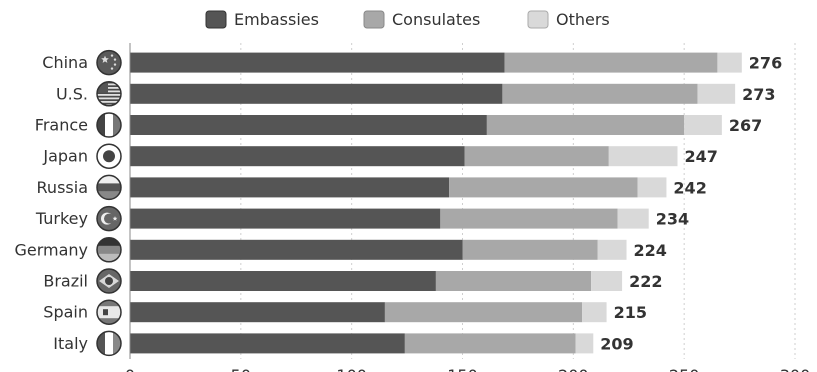 This screenshot has height=372, width=817. I want to click on chart-row: France 267, so click(398, 125).